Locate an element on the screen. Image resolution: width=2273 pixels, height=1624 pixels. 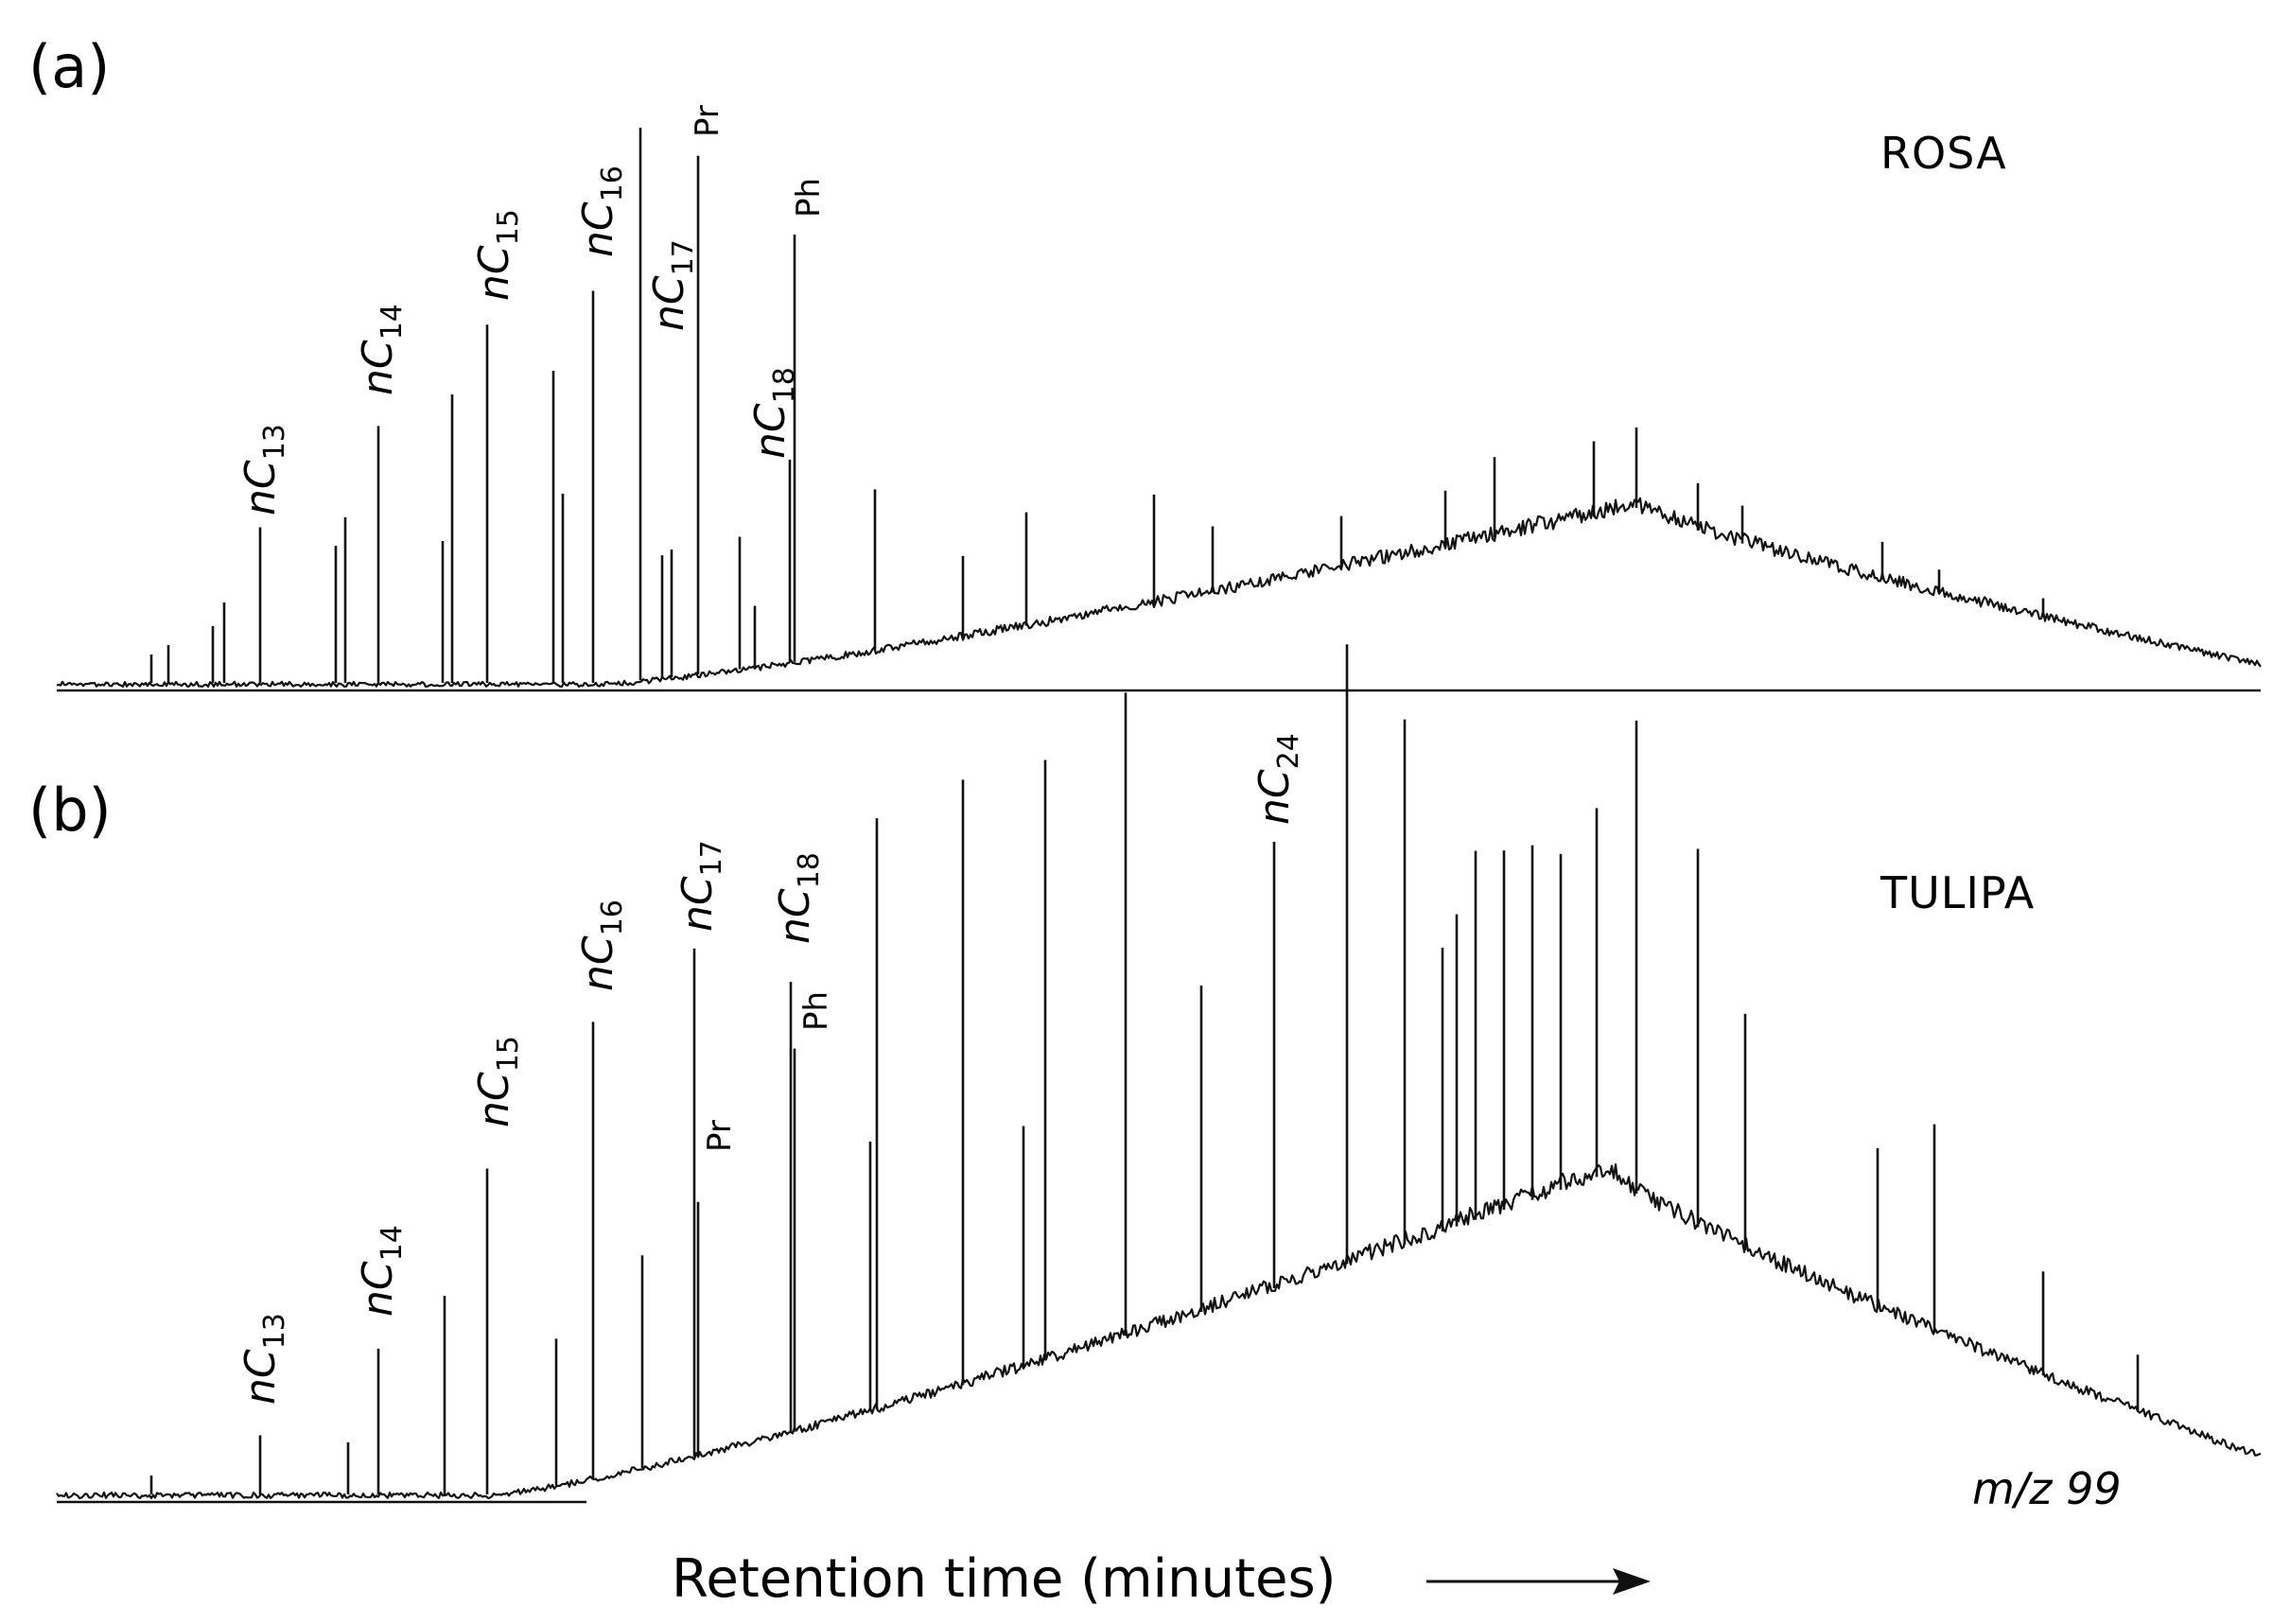
peak-label-b-ph: Ph is located at coordinates (816, 1011).